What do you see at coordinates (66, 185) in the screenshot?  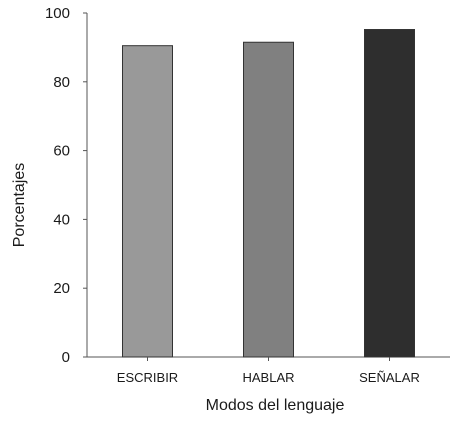 I see `y-axis-ticks: 0 20 40 60 80 100` at bounding box center [66, 185].